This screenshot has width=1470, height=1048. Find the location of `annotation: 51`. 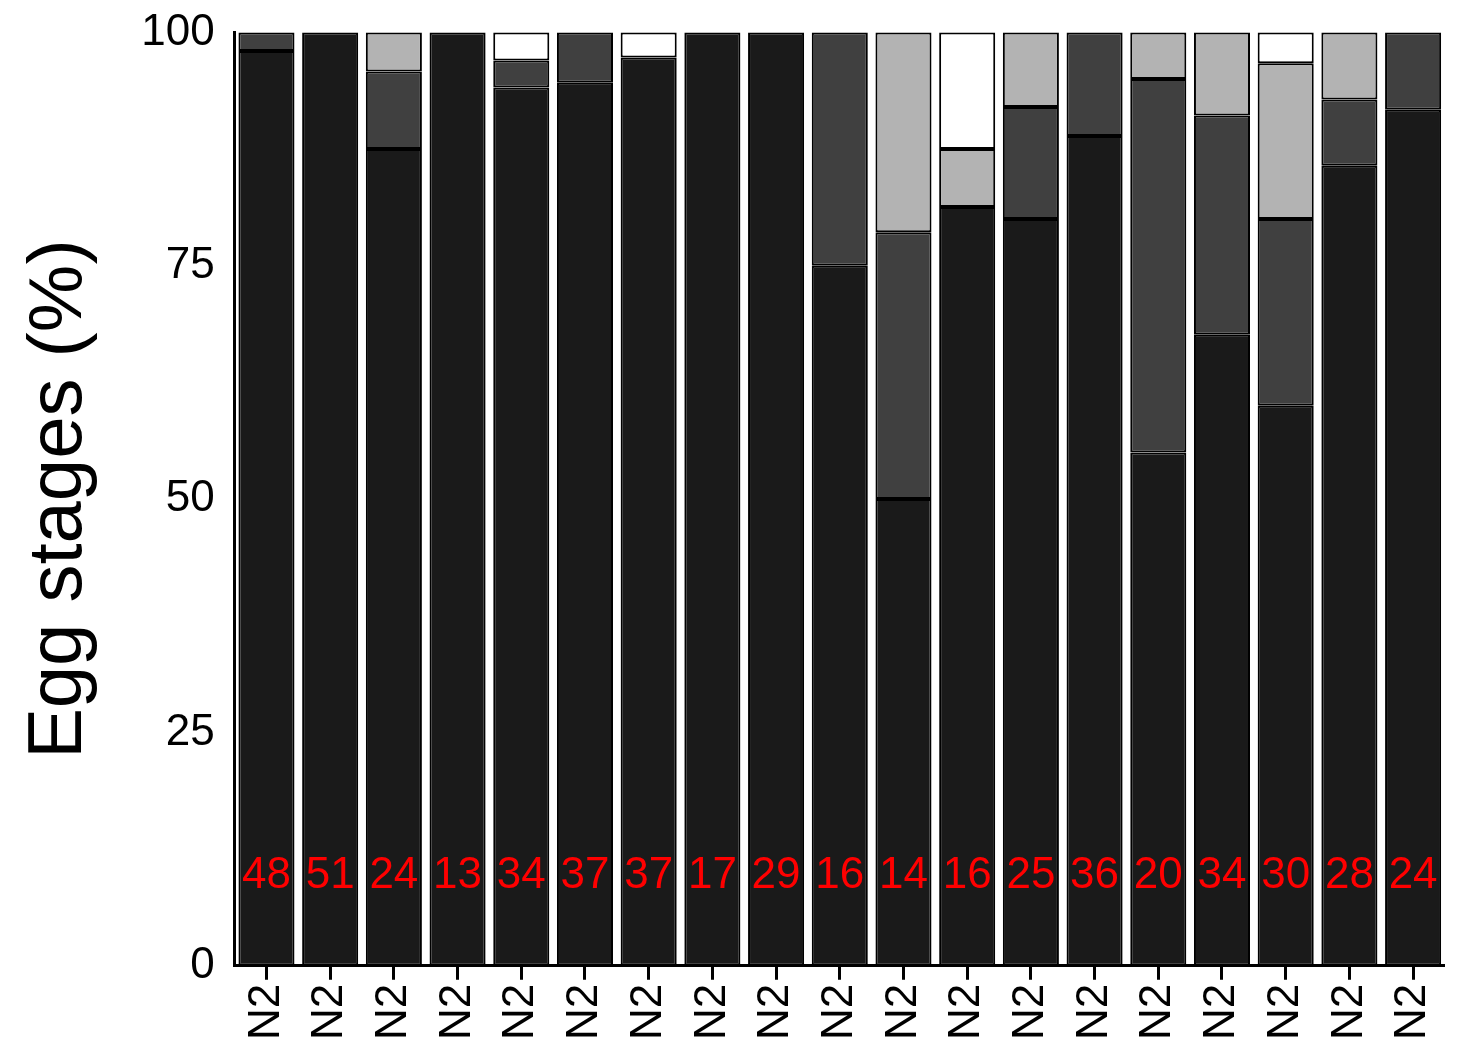

annotation: 51 is located at coordinates (330, 872).